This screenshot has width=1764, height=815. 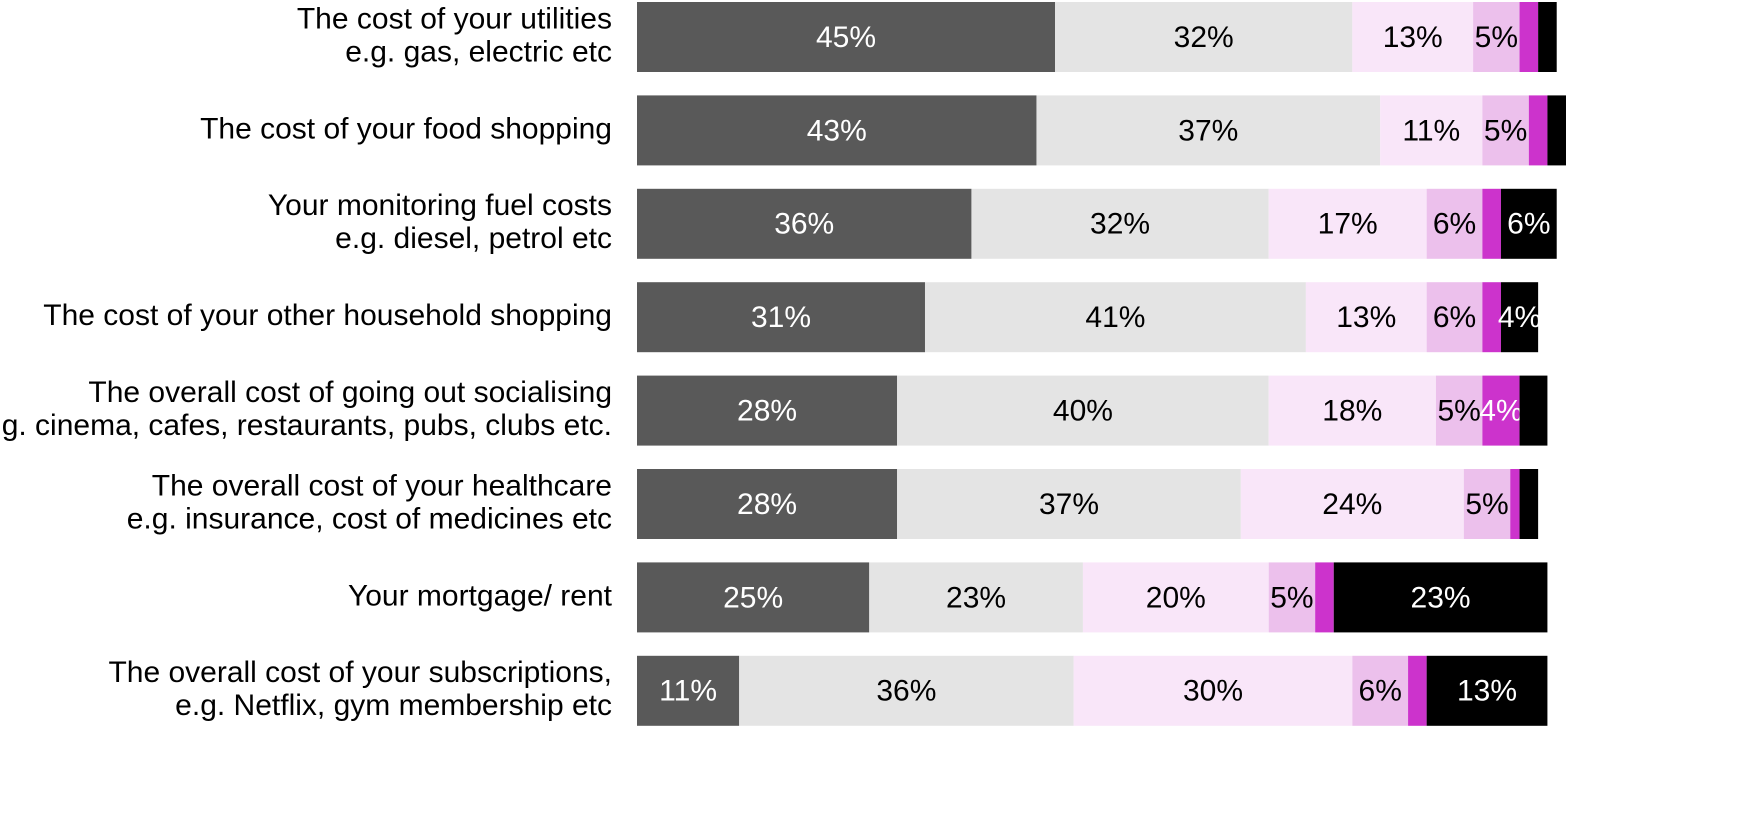 I want to click on value-label: 43%, so click(x=837, y=130).